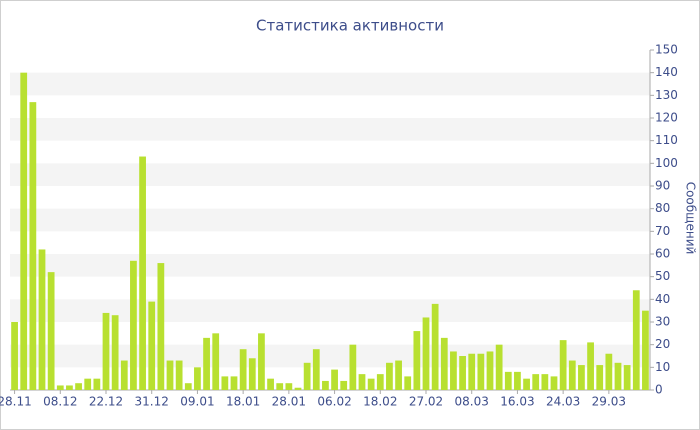  What do you see at coordinates (197, 402) in the screenshot?
I see `x-tick-label: 09.01` at bounding box center [197, 402].